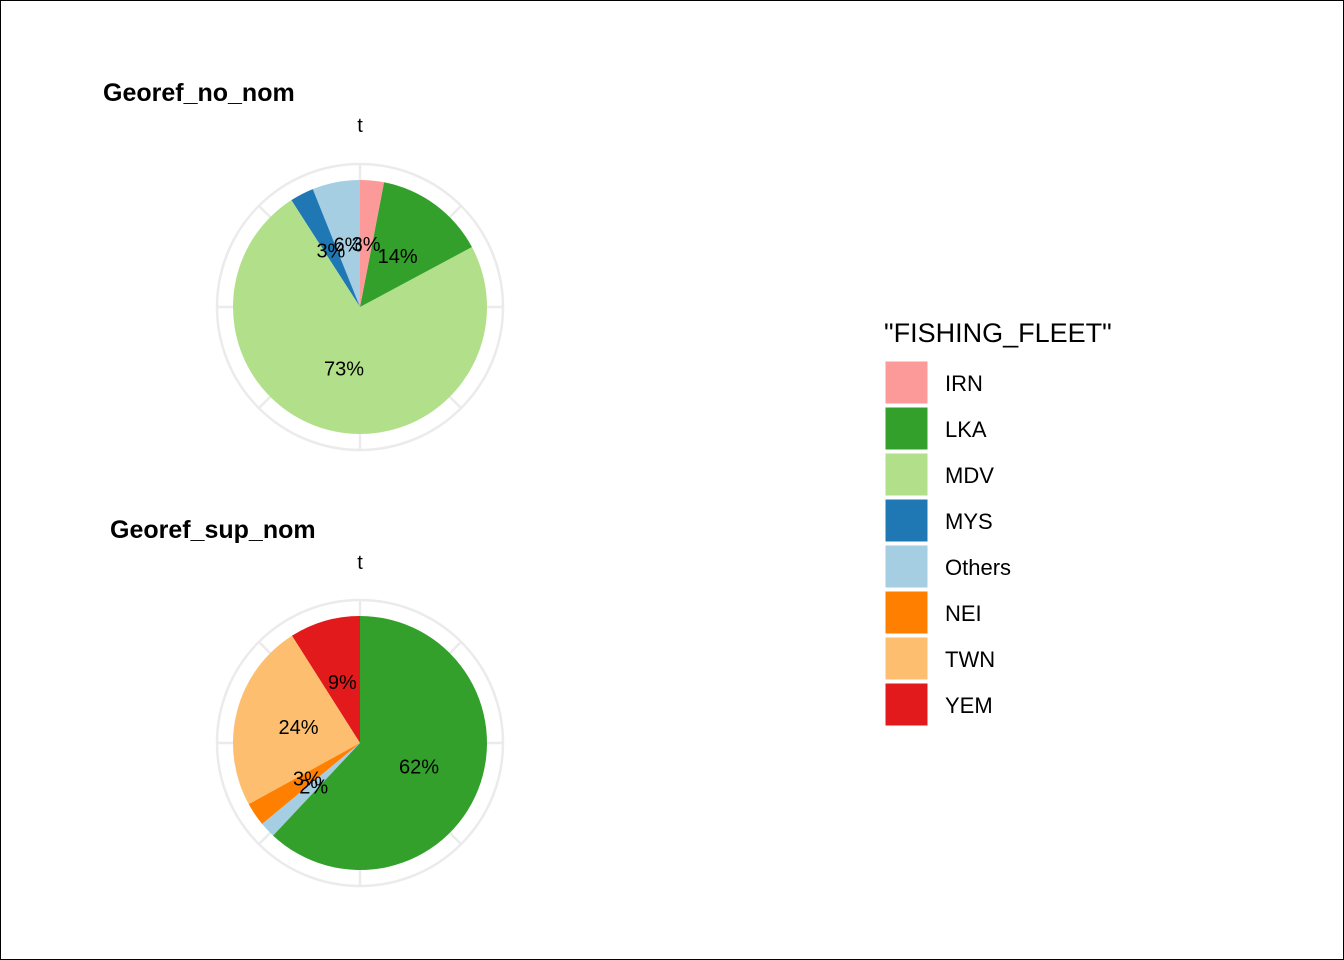 This screenshot has width=1344, height=960. I want to click on pie-slice-nei, so click(304, 783).